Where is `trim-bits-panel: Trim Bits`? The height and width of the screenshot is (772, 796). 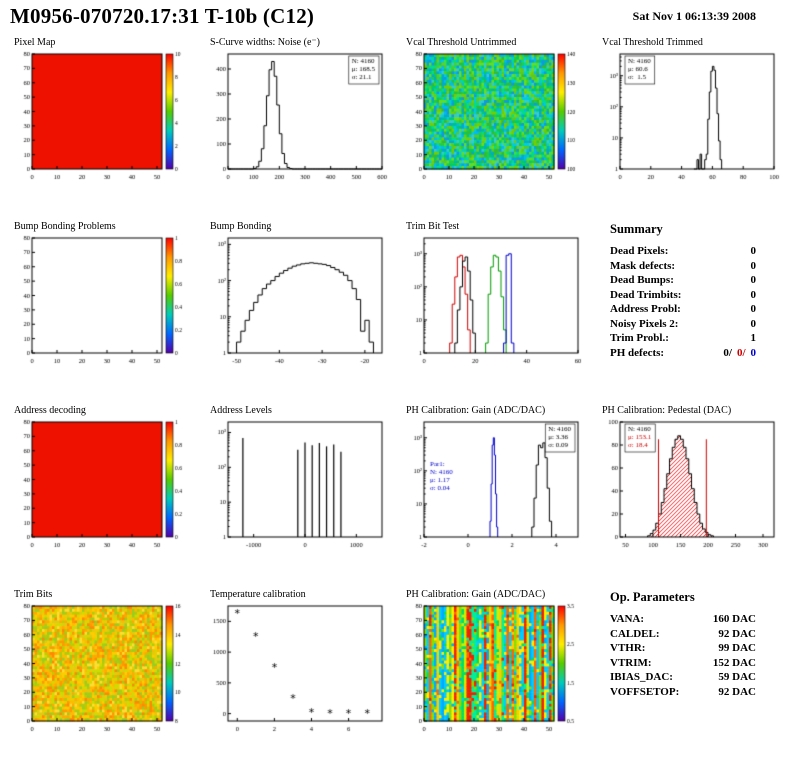
trim-bits-panel: Trim Bits is located at coordinates (104, 678).